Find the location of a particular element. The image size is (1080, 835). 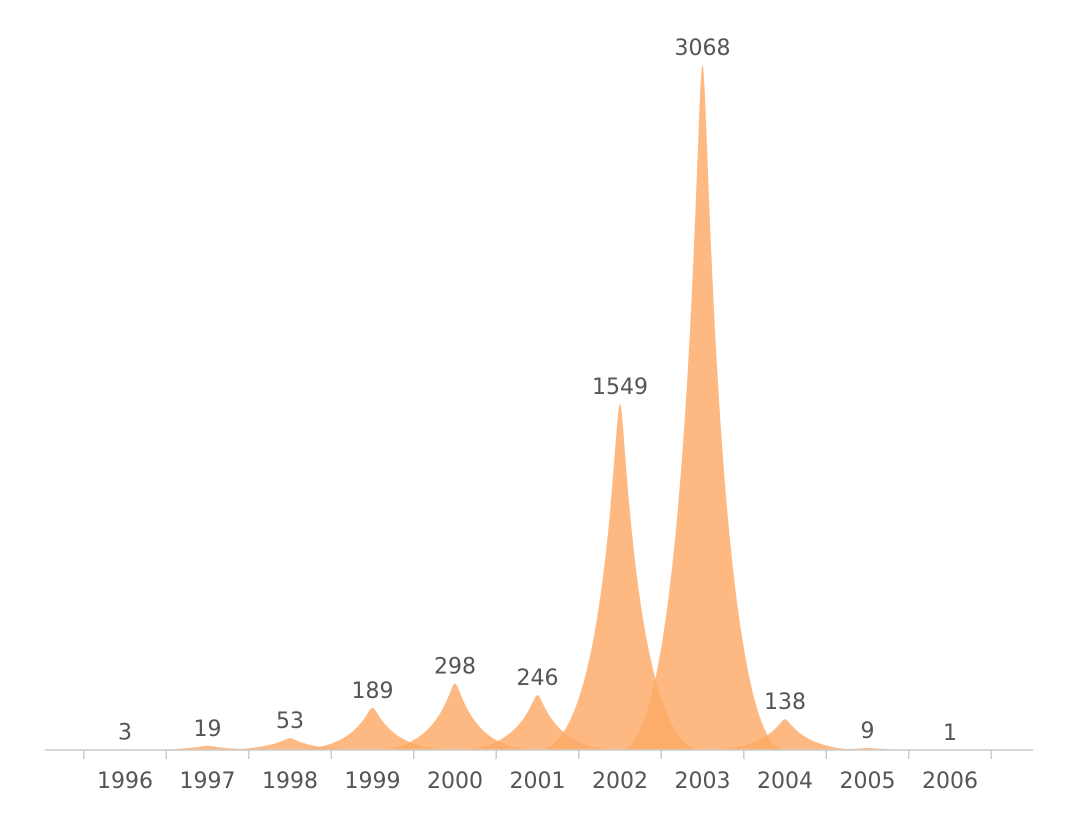

data-label-2001: 246 is located at coordinates (538, 678).